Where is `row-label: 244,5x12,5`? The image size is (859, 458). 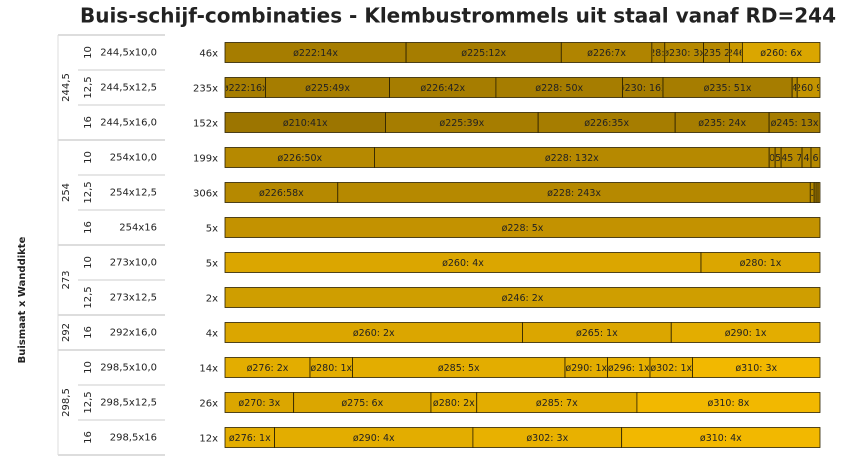 row-label: 244,5x12,5 is located at coordinates (128, 88).